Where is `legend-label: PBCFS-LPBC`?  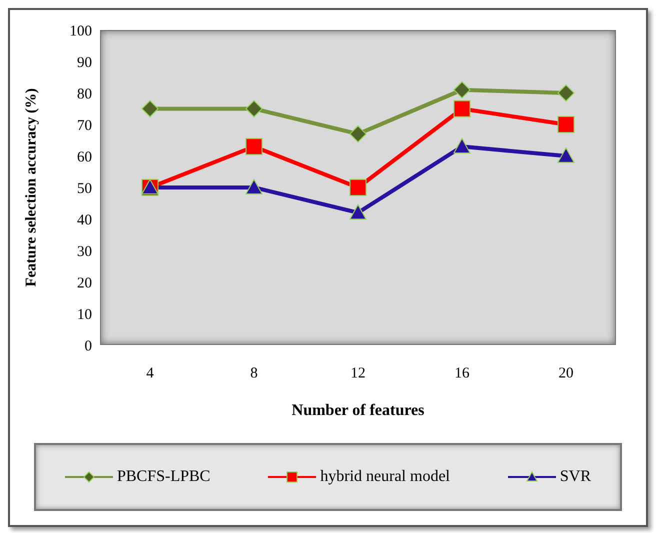
legend-label: PBCFS-LPBC is located at coordinates (163, 477).